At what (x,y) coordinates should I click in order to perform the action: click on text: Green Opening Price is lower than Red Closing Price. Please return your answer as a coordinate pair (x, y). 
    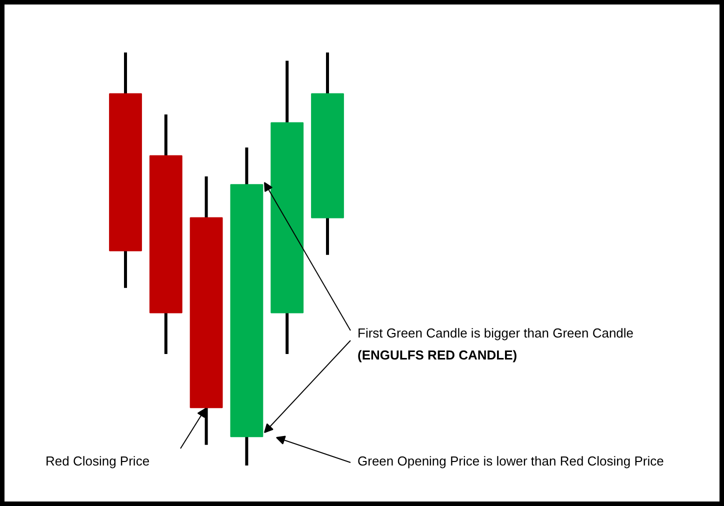
    Looking at the image, I should click on (511, 461).